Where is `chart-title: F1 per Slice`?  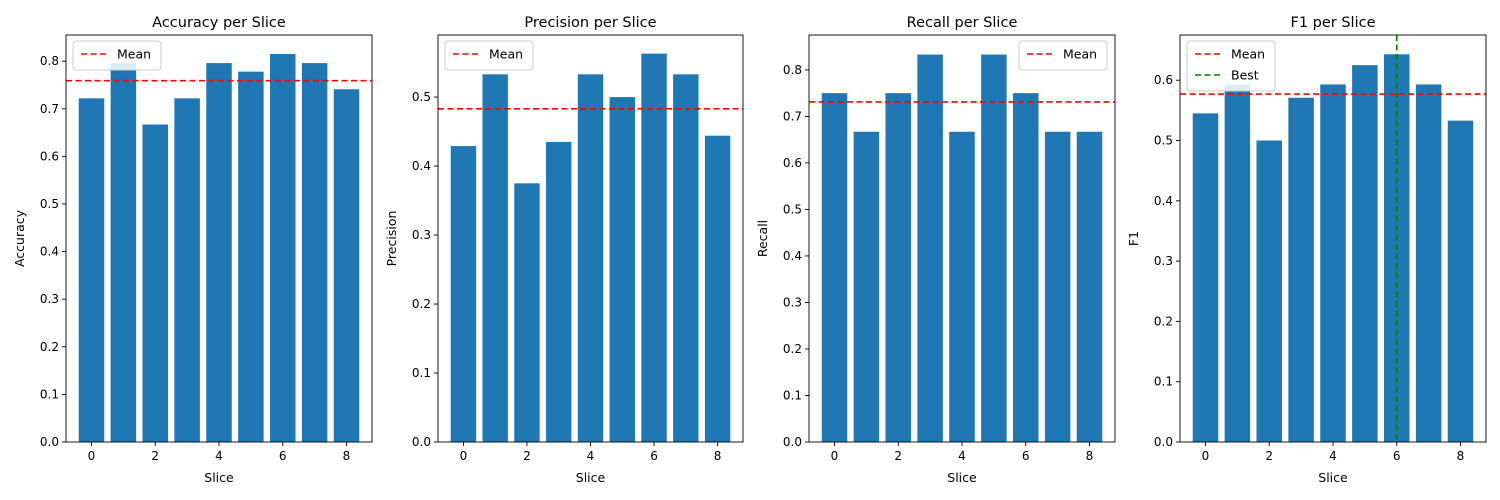
chart-title: F1 per Slice is located at coordinates (1332, 23).